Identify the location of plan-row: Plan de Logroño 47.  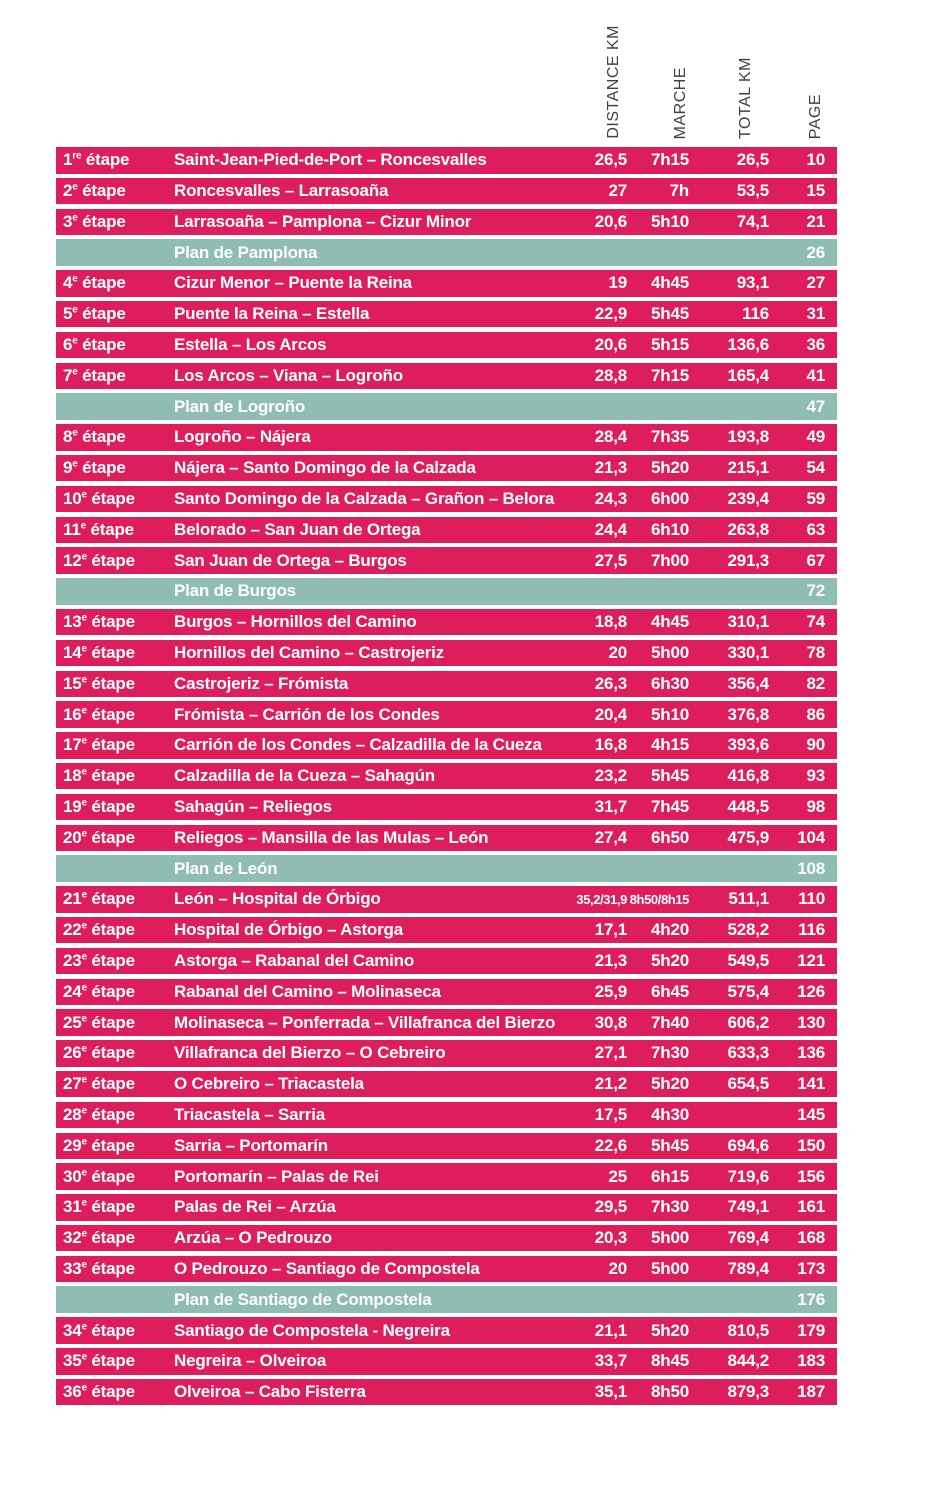
(446, 406).